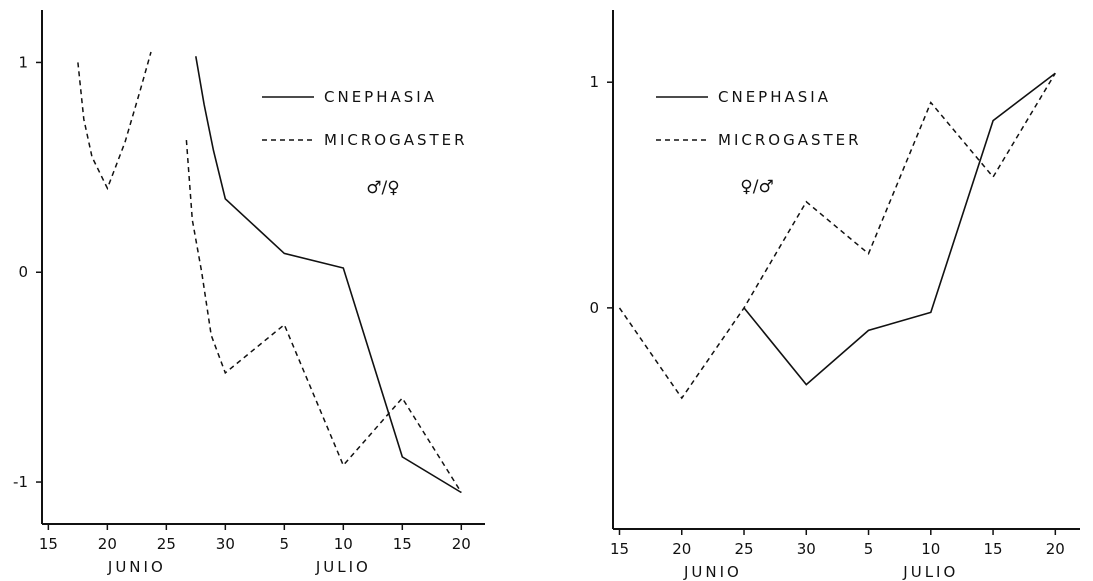 This screenshot has height=581, width=1093. Describe the element at coordinates (382, 188) in the screenshot. I see `sex-ratio-label: ♂/♀` at that location.